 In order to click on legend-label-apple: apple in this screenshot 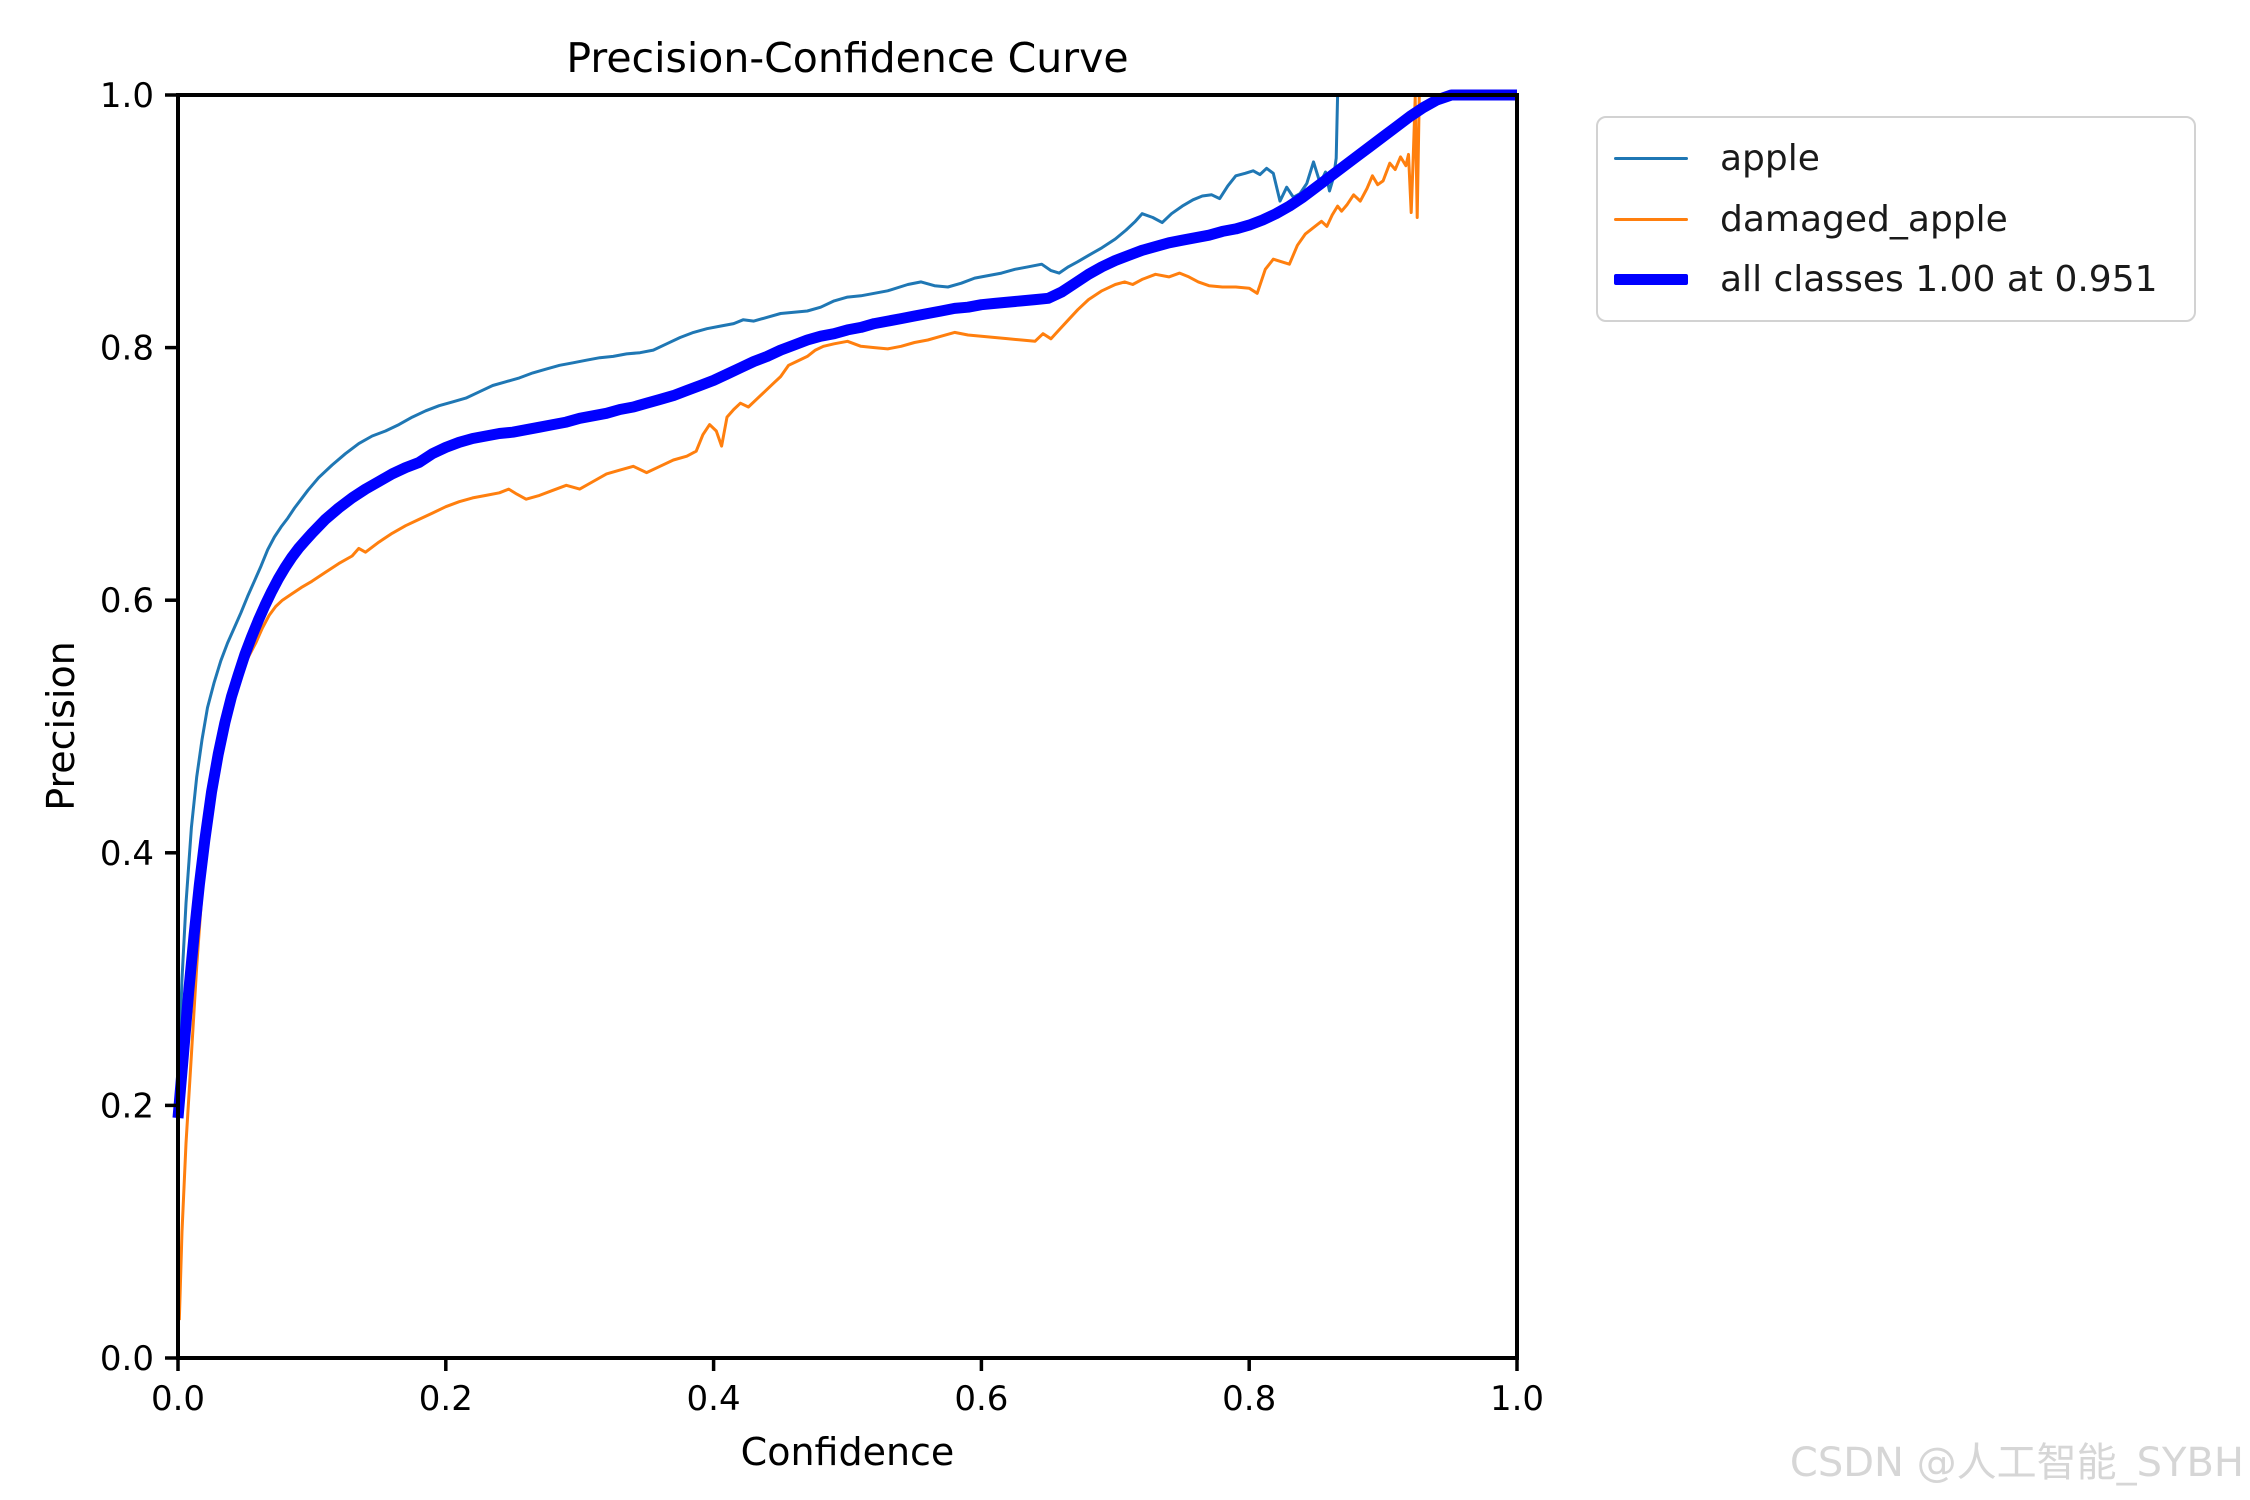, I will do `click(1770, 158)`.